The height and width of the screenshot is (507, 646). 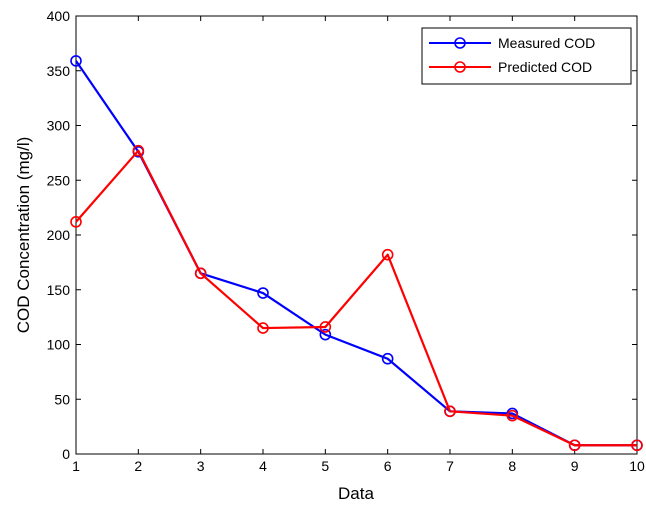 I want to click on y-tick-labels: 0 50 100 150 200 250 300 350 400, so click(x=59, y=235).